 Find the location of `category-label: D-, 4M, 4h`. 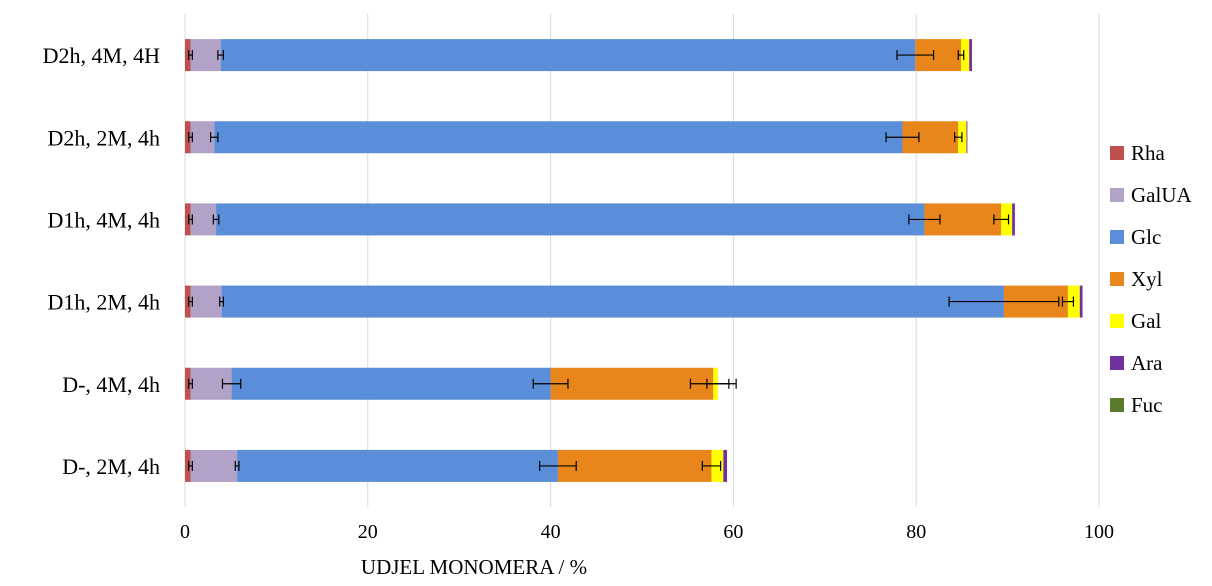

category-label: D-, 4M, 4h is located at coordinates (111, 384).